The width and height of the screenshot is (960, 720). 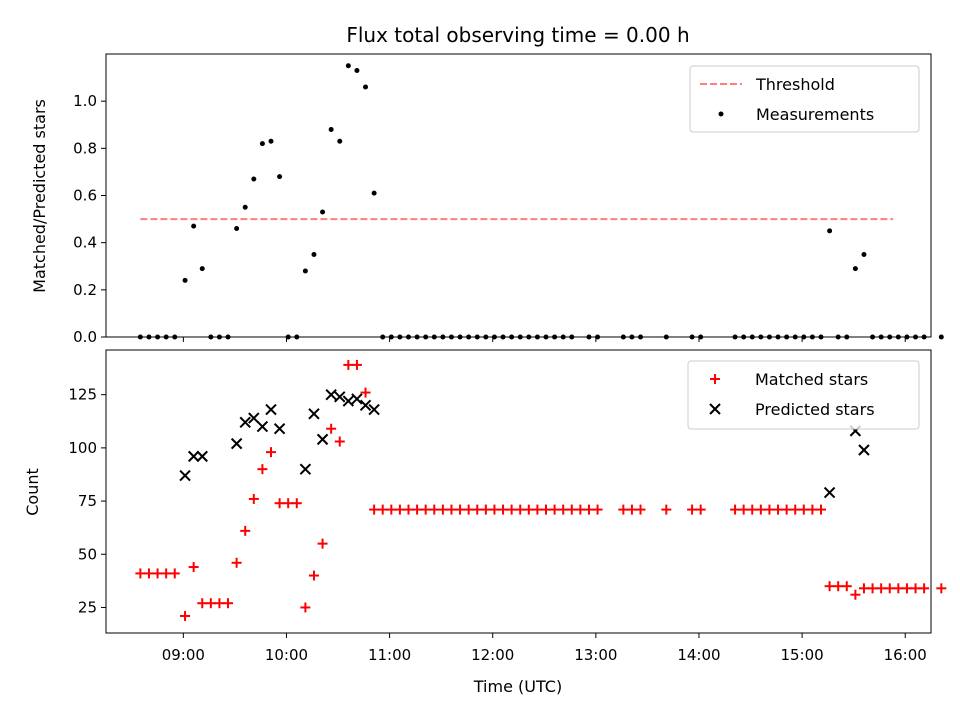 What do you see at coordinates (85, 148) in the screenshot?
I see `top-y-tick-label: 0.8` at bounding box center [85, 148].